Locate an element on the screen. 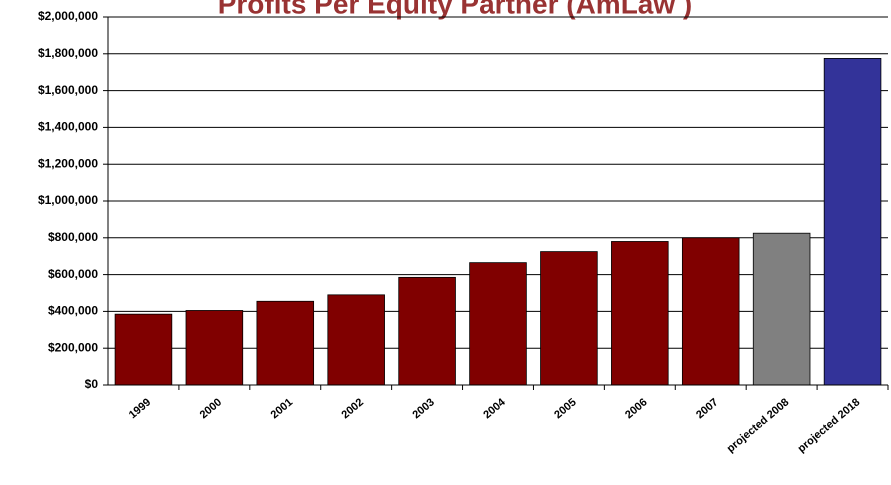 The width and height of the screenshot is (891, 485). x-tick-label: 2005 is located at coordinates (565, 408).